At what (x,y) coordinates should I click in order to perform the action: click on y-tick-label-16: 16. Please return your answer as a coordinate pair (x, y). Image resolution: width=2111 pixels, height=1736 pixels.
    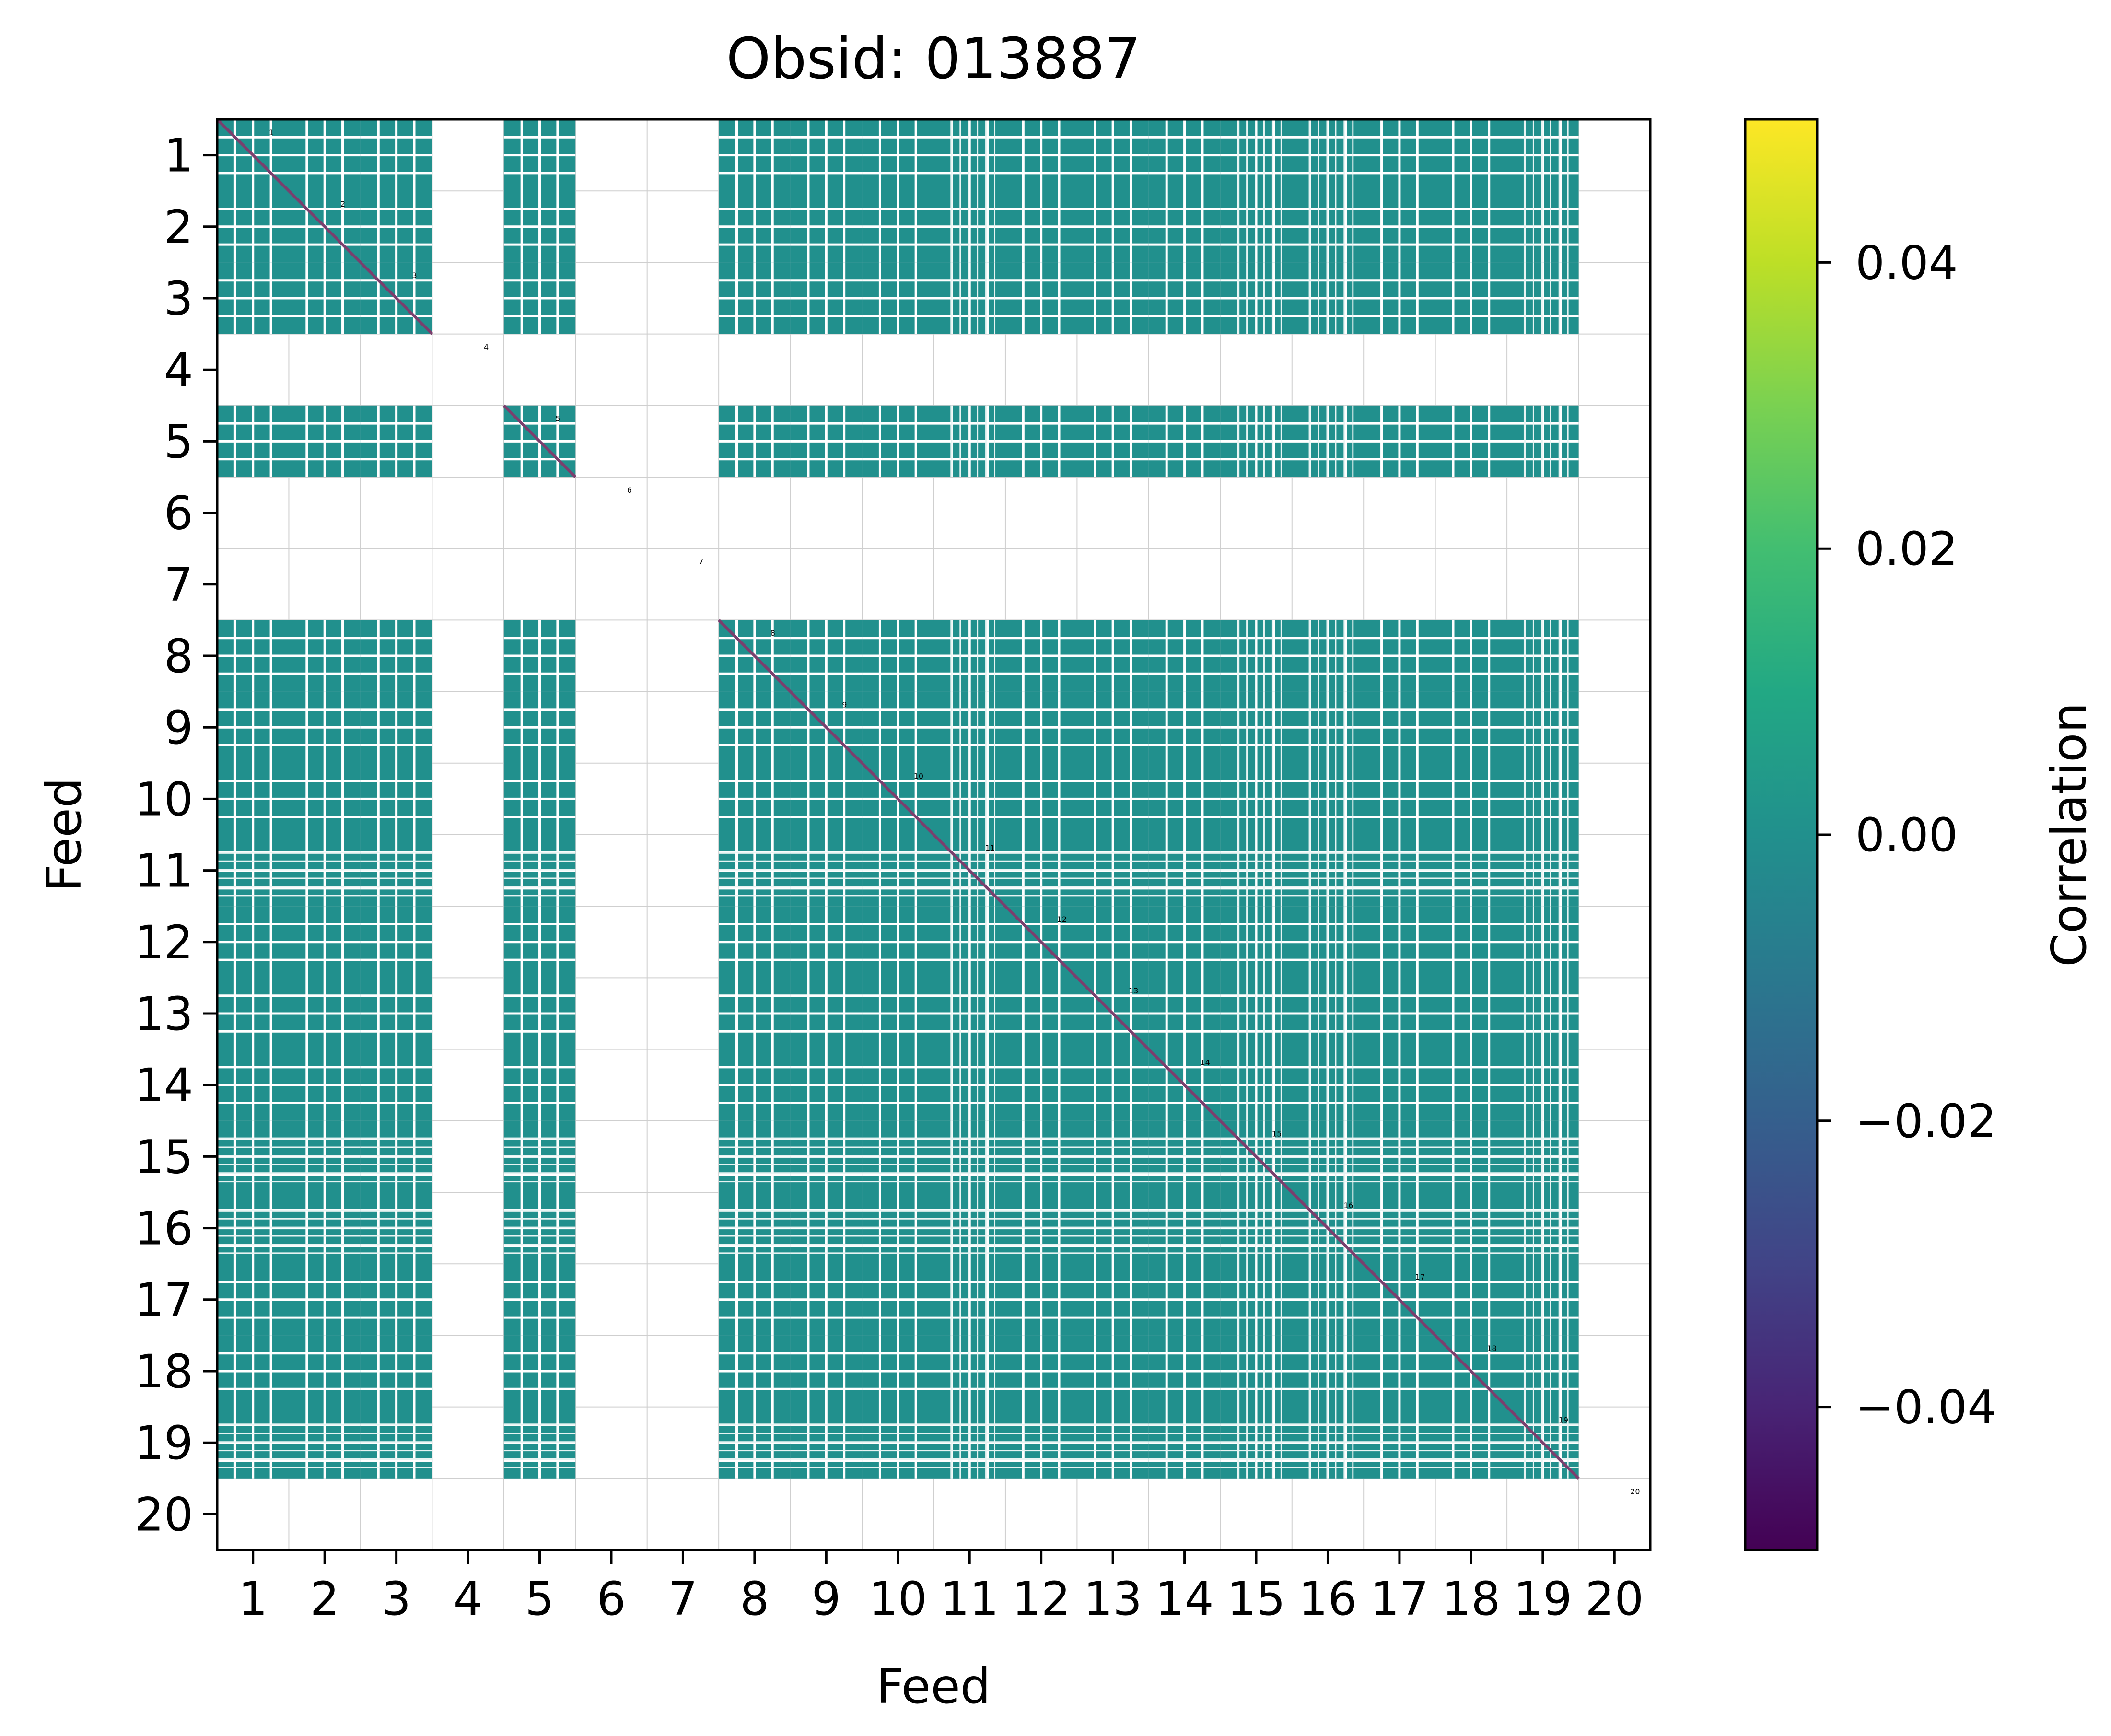
    Looking at the image, I should click on (164, 1229).